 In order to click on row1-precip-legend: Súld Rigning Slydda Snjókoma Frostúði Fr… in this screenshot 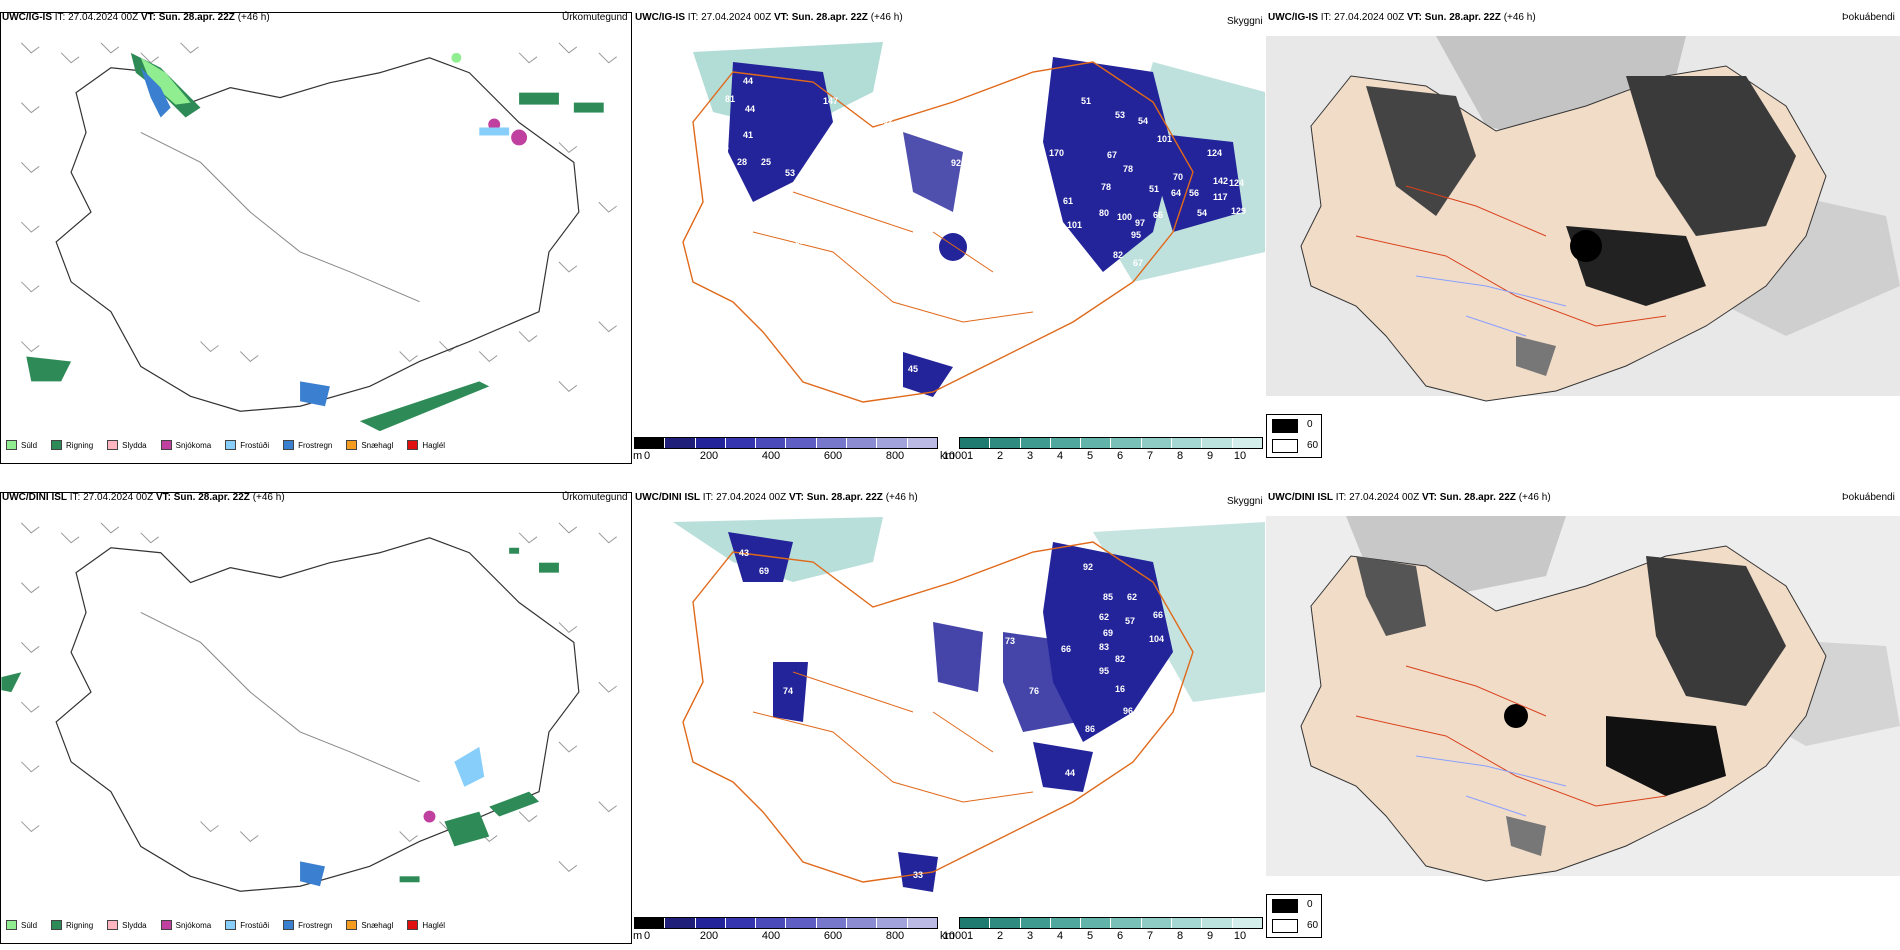, I will do `click(225, 445)`.